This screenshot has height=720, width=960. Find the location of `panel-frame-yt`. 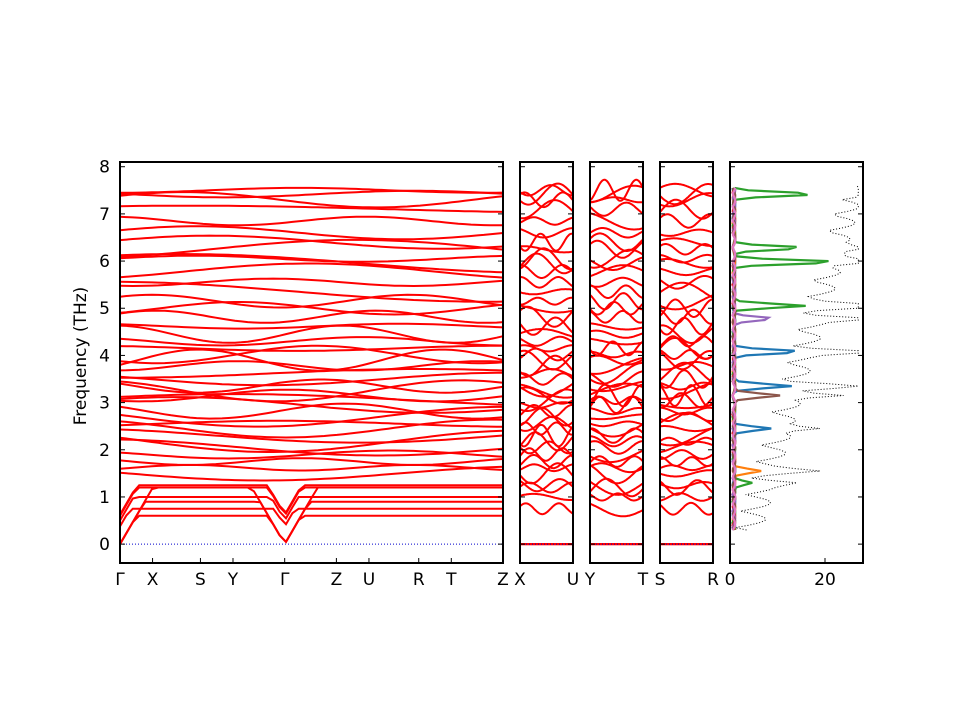

panel-frame-yt is located at coordinates (616, 362).